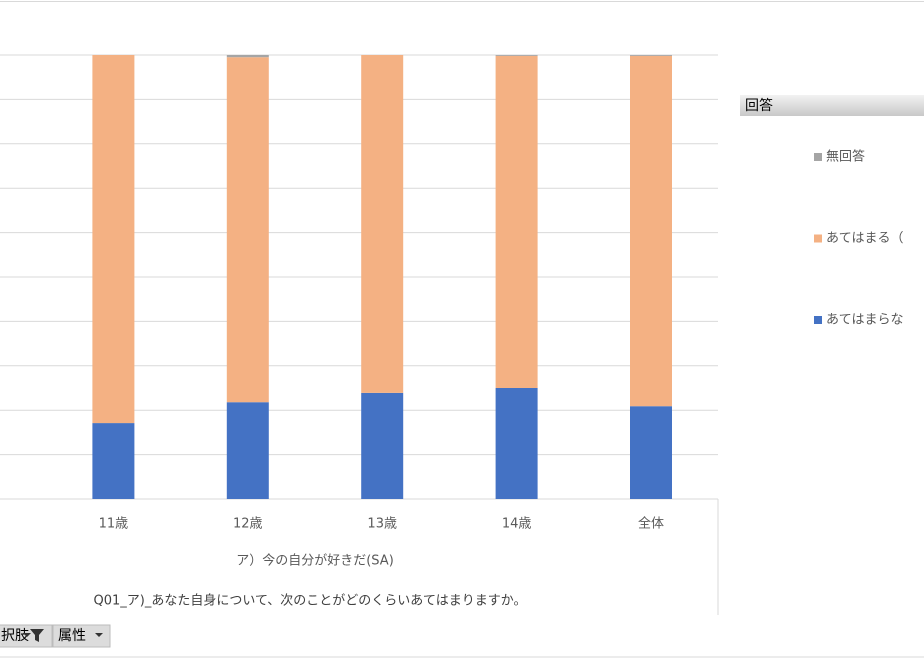 The height and width of the screenshot is (660, 924). What do you see at coordinates (99, 635) in the screenshot?
I see `dropdown-icon` at bounding box center [99, 635].